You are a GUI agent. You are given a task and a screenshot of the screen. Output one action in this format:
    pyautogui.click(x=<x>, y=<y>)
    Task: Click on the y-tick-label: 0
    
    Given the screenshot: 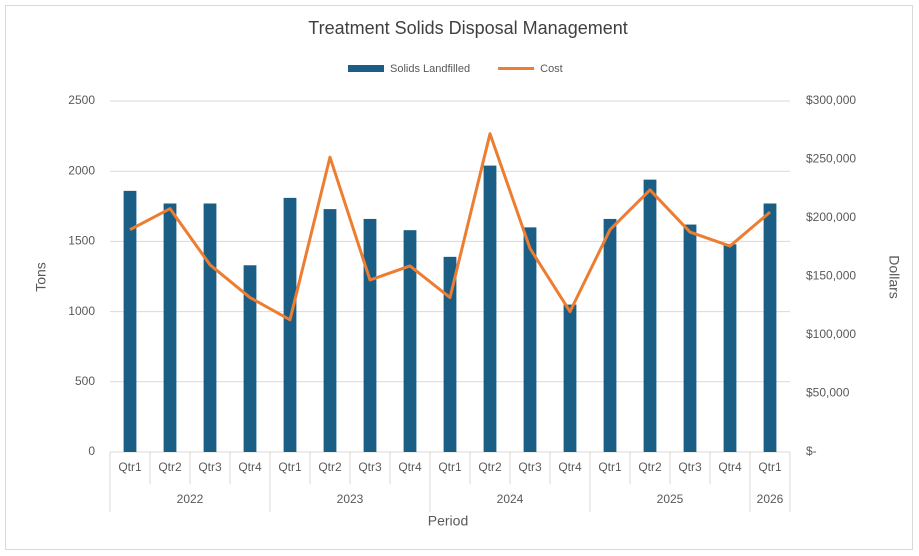 What is the action you would take?
    pyautogui.click(x=91, y=451)
    